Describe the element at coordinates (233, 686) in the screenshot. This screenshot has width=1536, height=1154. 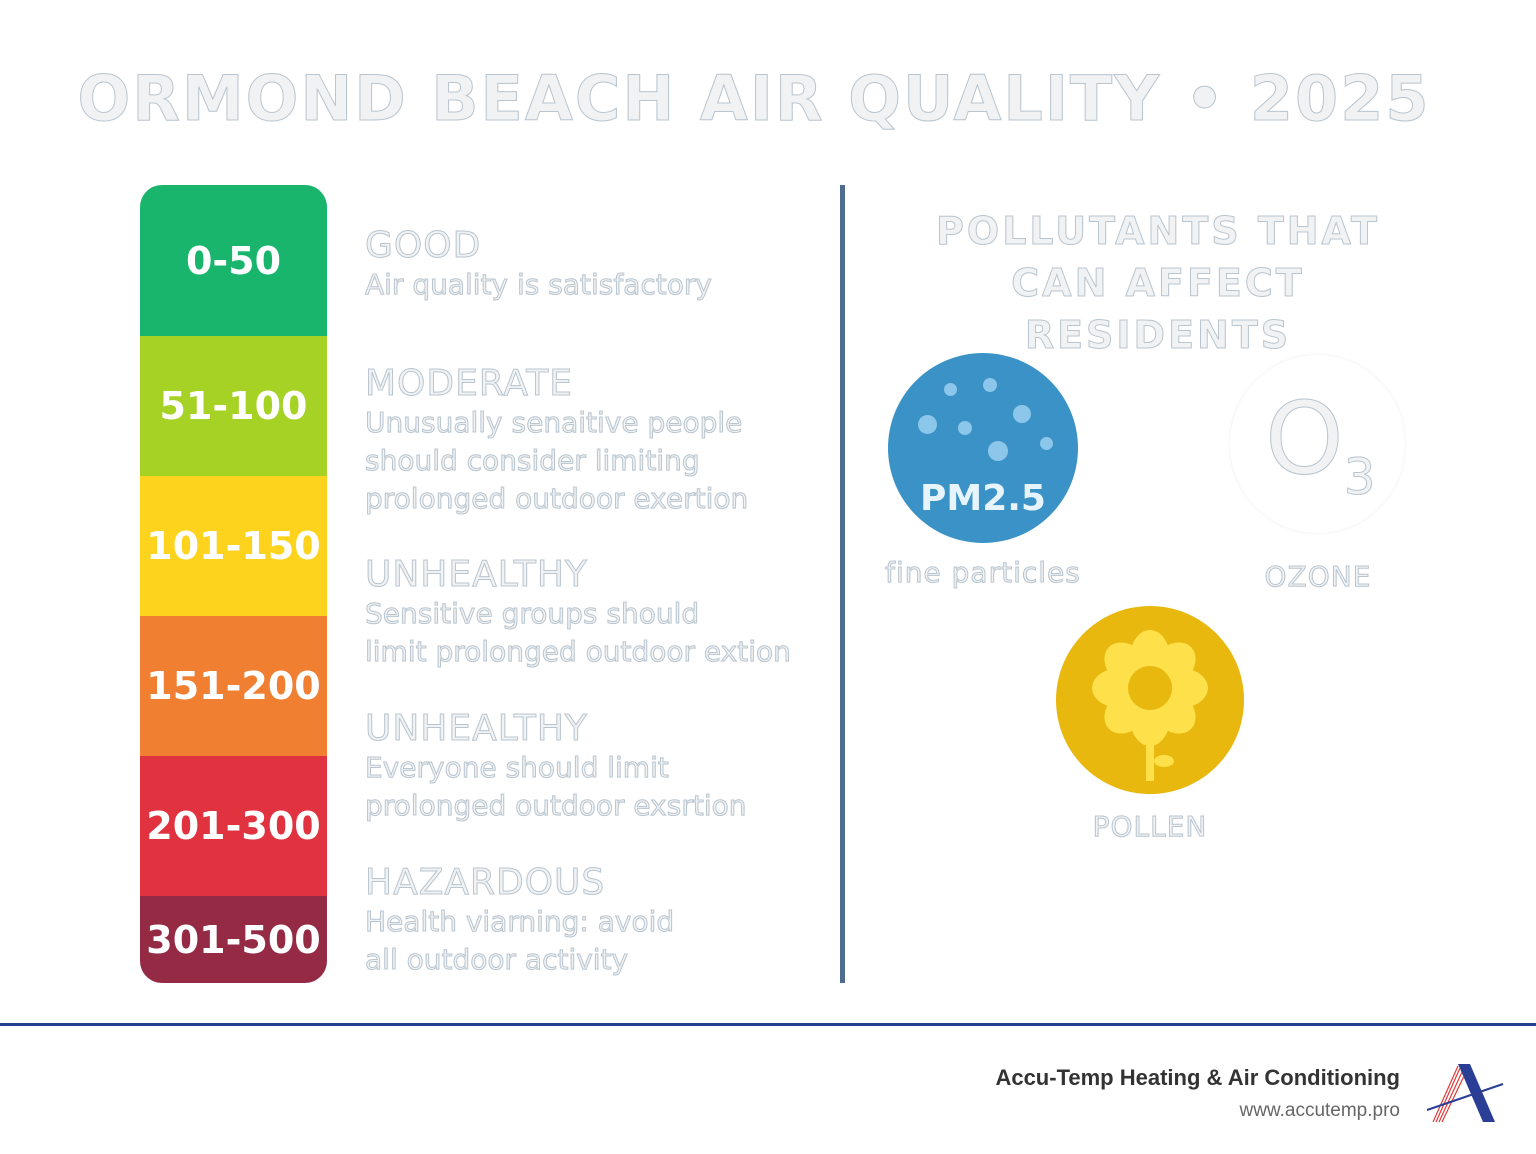
I see `aqi-range-unhealthy: 151-200` at that location.